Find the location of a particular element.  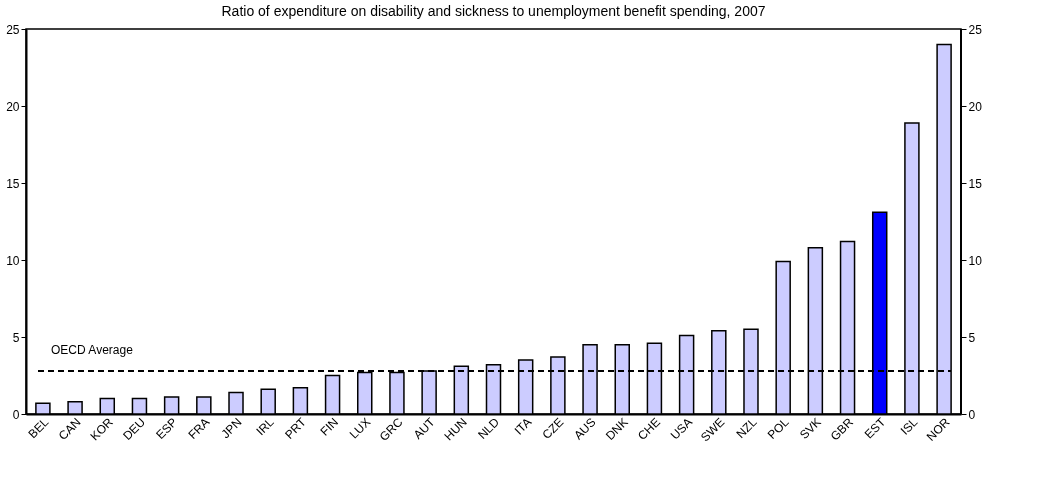

x-tick-label: FRA is located at coordinates (199, 428).